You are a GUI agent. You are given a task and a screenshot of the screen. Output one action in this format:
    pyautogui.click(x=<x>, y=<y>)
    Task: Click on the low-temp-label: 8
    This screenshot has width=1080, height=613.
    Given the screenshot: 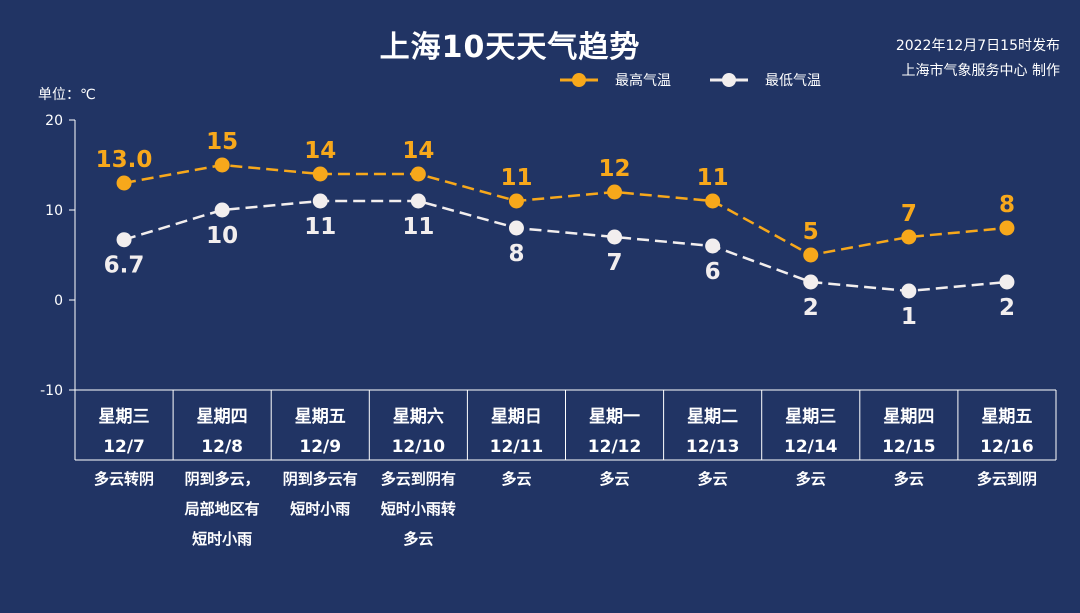 What is the action you would take?
    pyautogui.click(x=516, y=254)
    